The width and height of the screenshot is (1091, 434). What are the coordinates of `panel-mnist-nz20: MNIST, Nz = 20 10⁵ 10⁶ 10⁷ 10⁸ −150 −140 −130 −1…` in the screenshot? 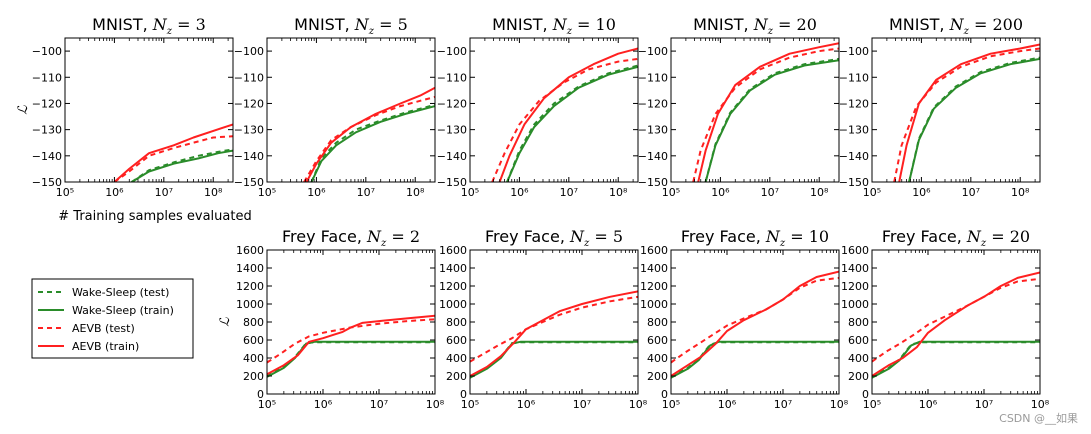 It's located at (739, 107).